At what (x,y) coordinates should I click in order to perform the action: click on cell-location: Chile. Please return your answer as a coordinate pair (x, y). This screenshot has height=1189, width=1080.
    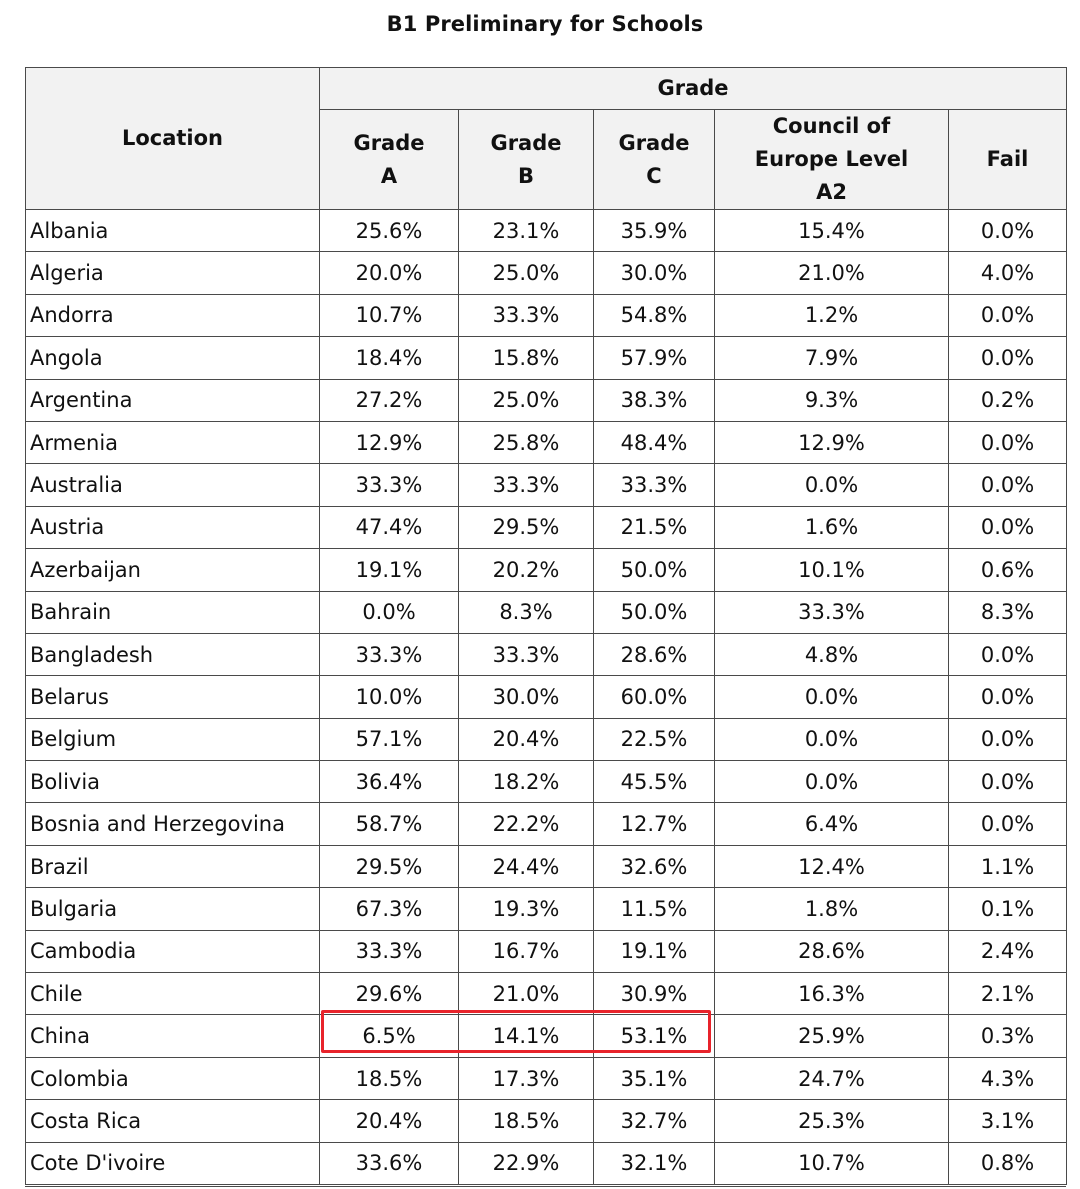
    Looking at the image, I should click on (172, 994).